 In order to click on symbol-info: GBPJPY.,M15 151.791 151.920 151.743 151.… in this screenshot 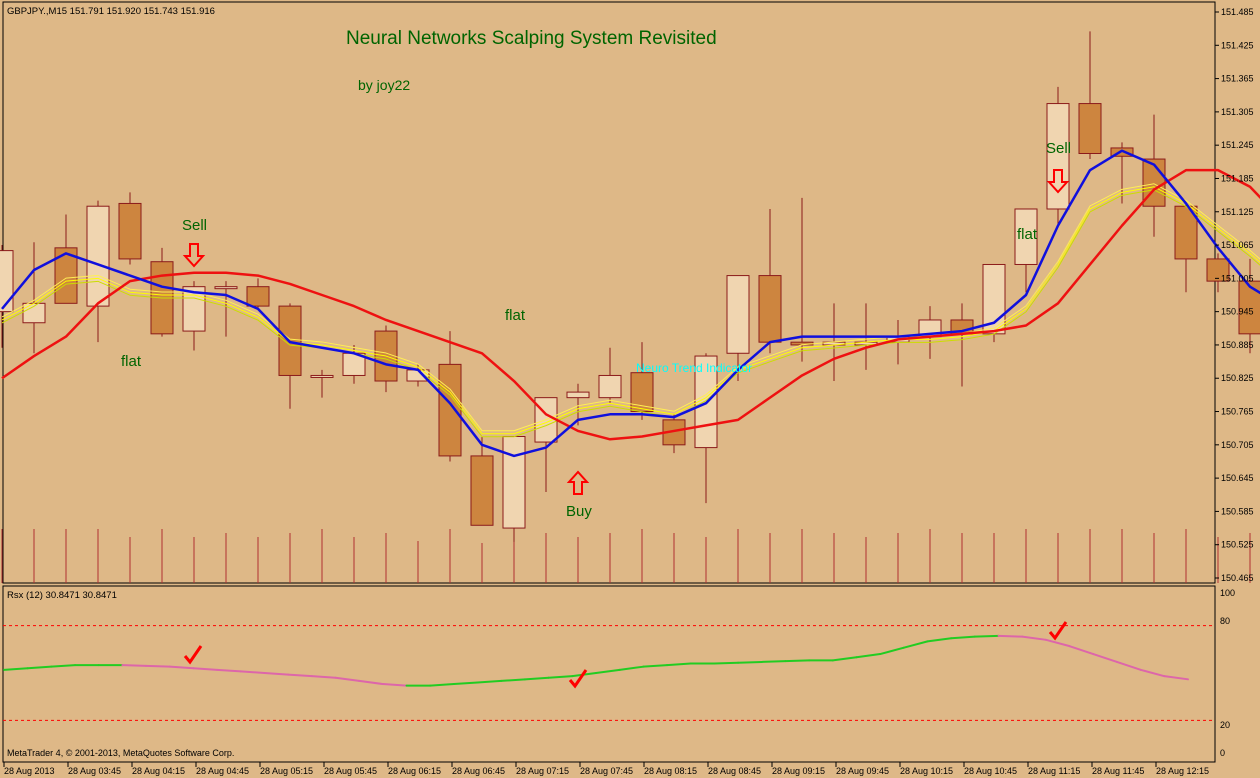, I will do `click(111, 11)`.